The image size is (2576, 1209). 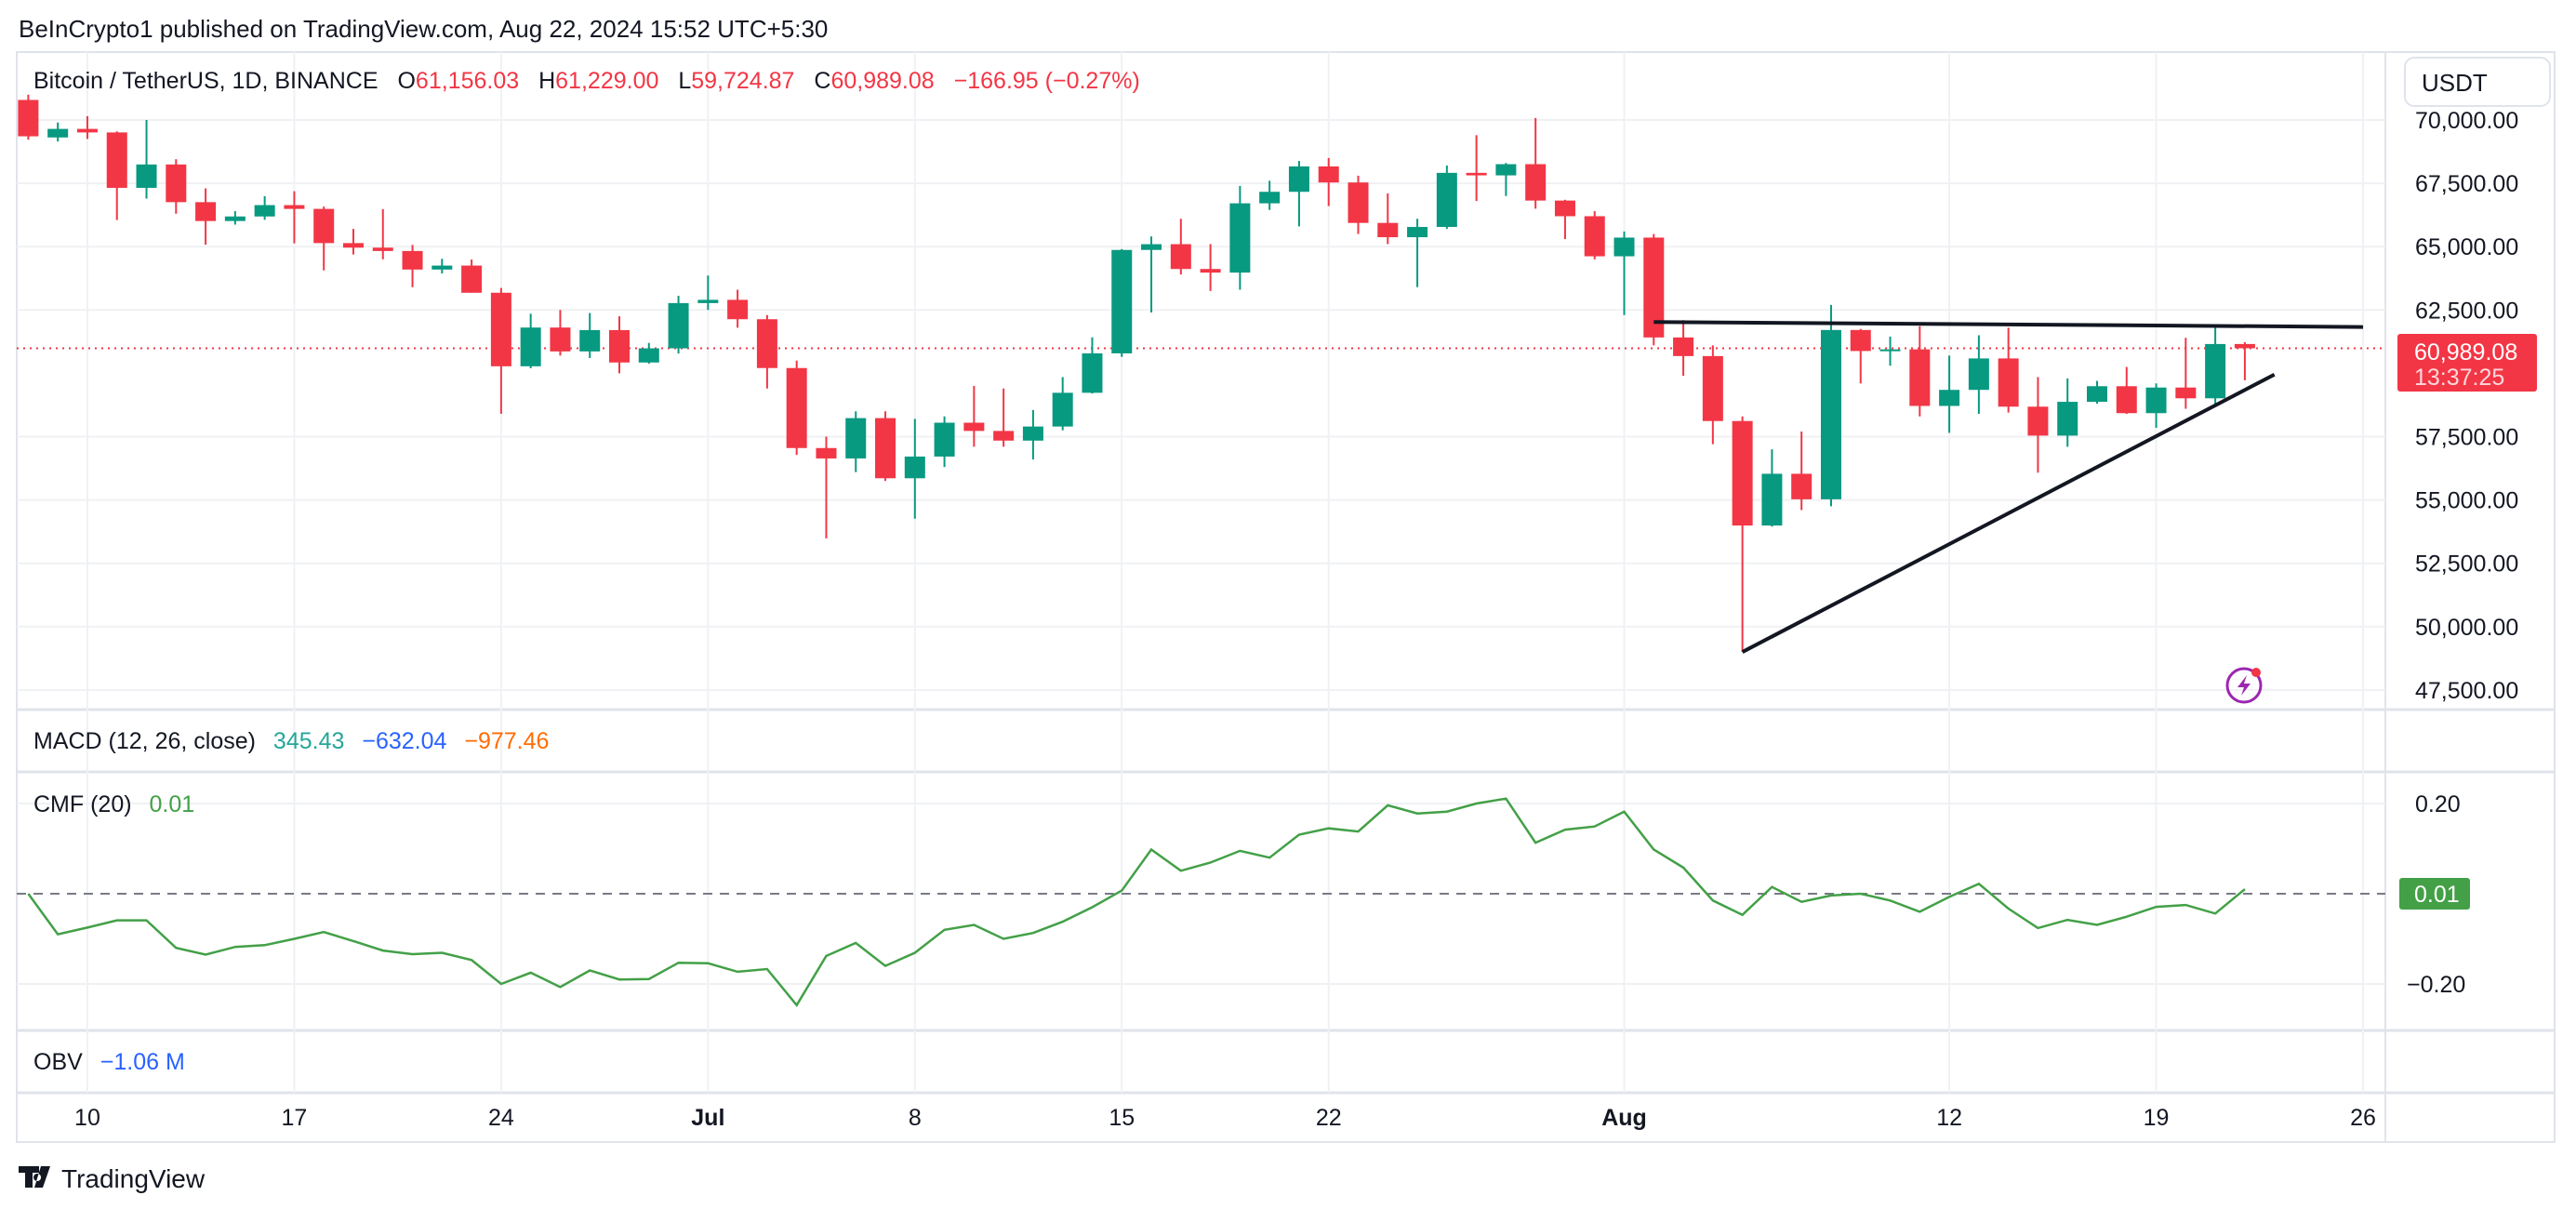 What do you see at coordinates (2459, 378) in the screenshot?
I see `bar-countdown: 13:37:25` at bounding box center [2459, 378].